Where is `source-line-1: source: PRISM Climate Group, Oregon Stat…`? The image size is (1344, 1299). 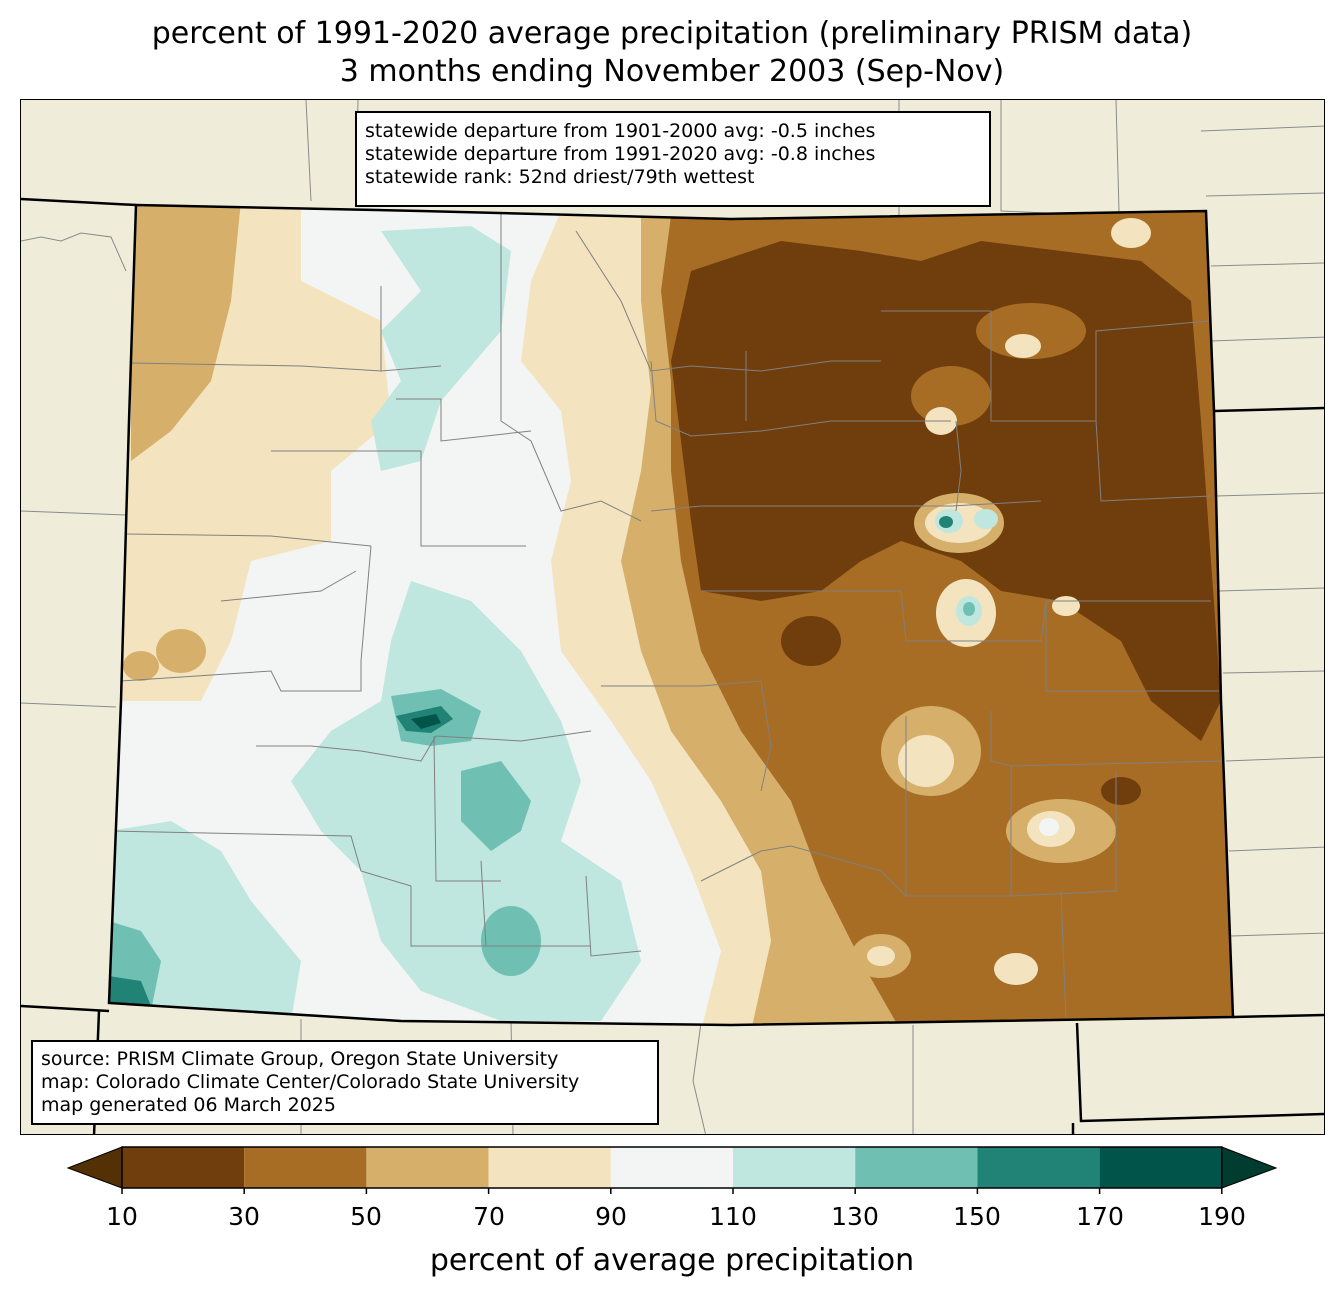 source-line-1: source: PRISM Climate Group, Oregon Stat… is located at coordinates (300, 1059).